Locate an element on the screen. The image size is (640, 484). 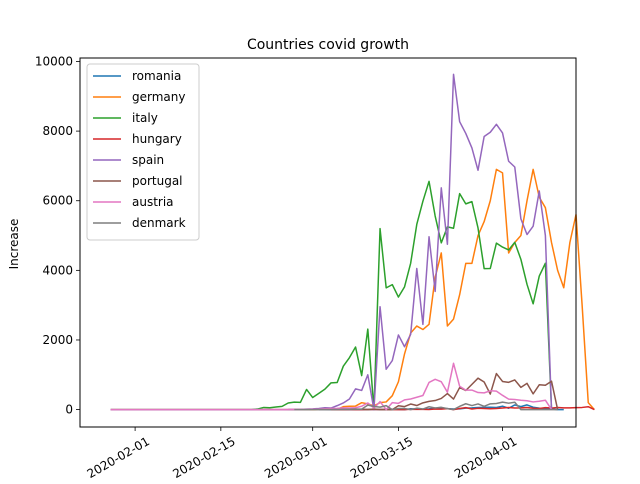
x-tick-label: 2020-02-15 is located at coordinates (203, 457).